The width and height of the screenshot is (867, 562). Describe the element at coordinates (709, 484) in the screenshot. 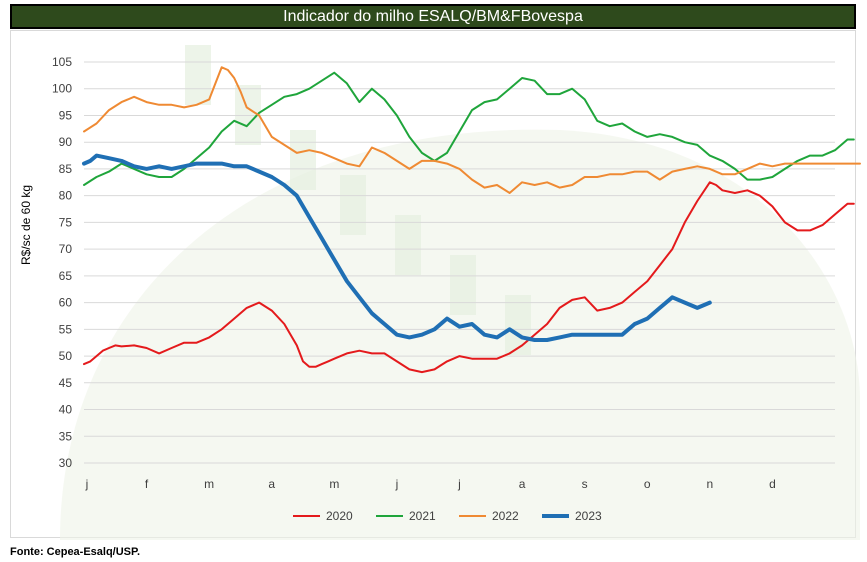

I see `x-tick-label: n` at that location.